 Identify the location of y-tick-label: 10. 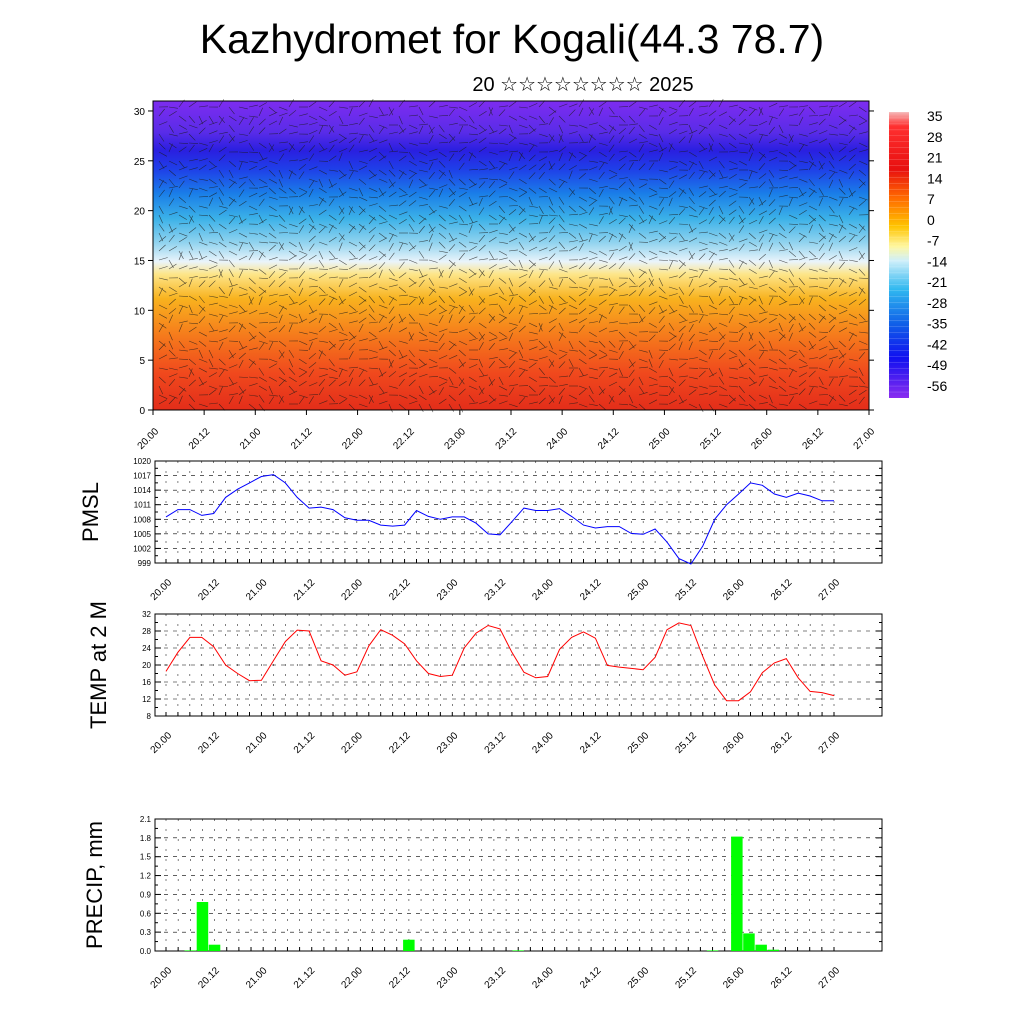
(140, 311).